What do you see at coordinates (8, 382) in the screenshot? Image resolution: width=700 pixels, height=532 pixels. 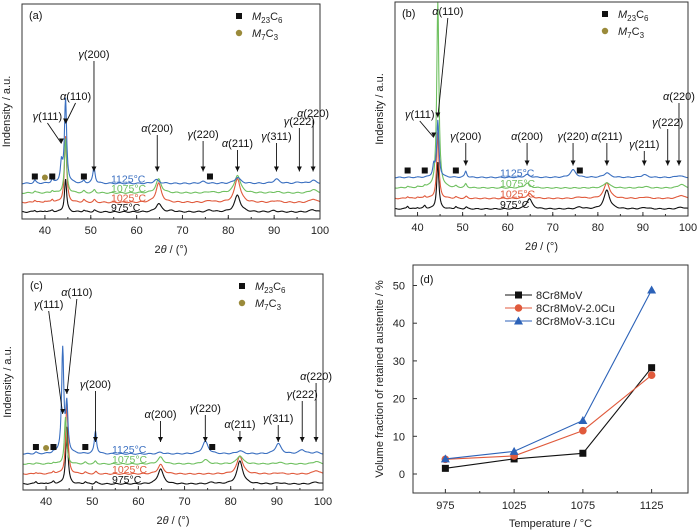 I see `y-axis-label: Indensity / a.u.` at bounding box center [8, 382].